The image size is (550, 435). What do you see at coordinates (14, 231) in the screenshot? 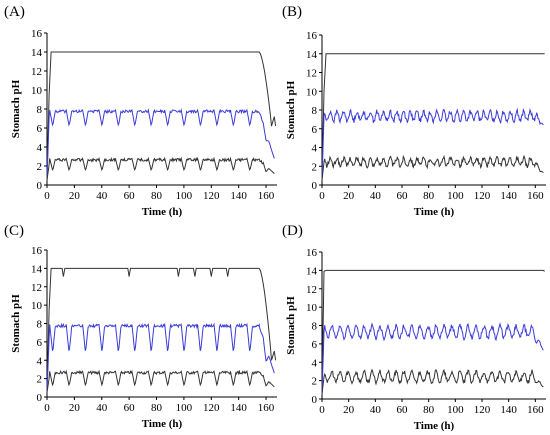
I see `panel-label: (C)` at bounding box center [14, 231].